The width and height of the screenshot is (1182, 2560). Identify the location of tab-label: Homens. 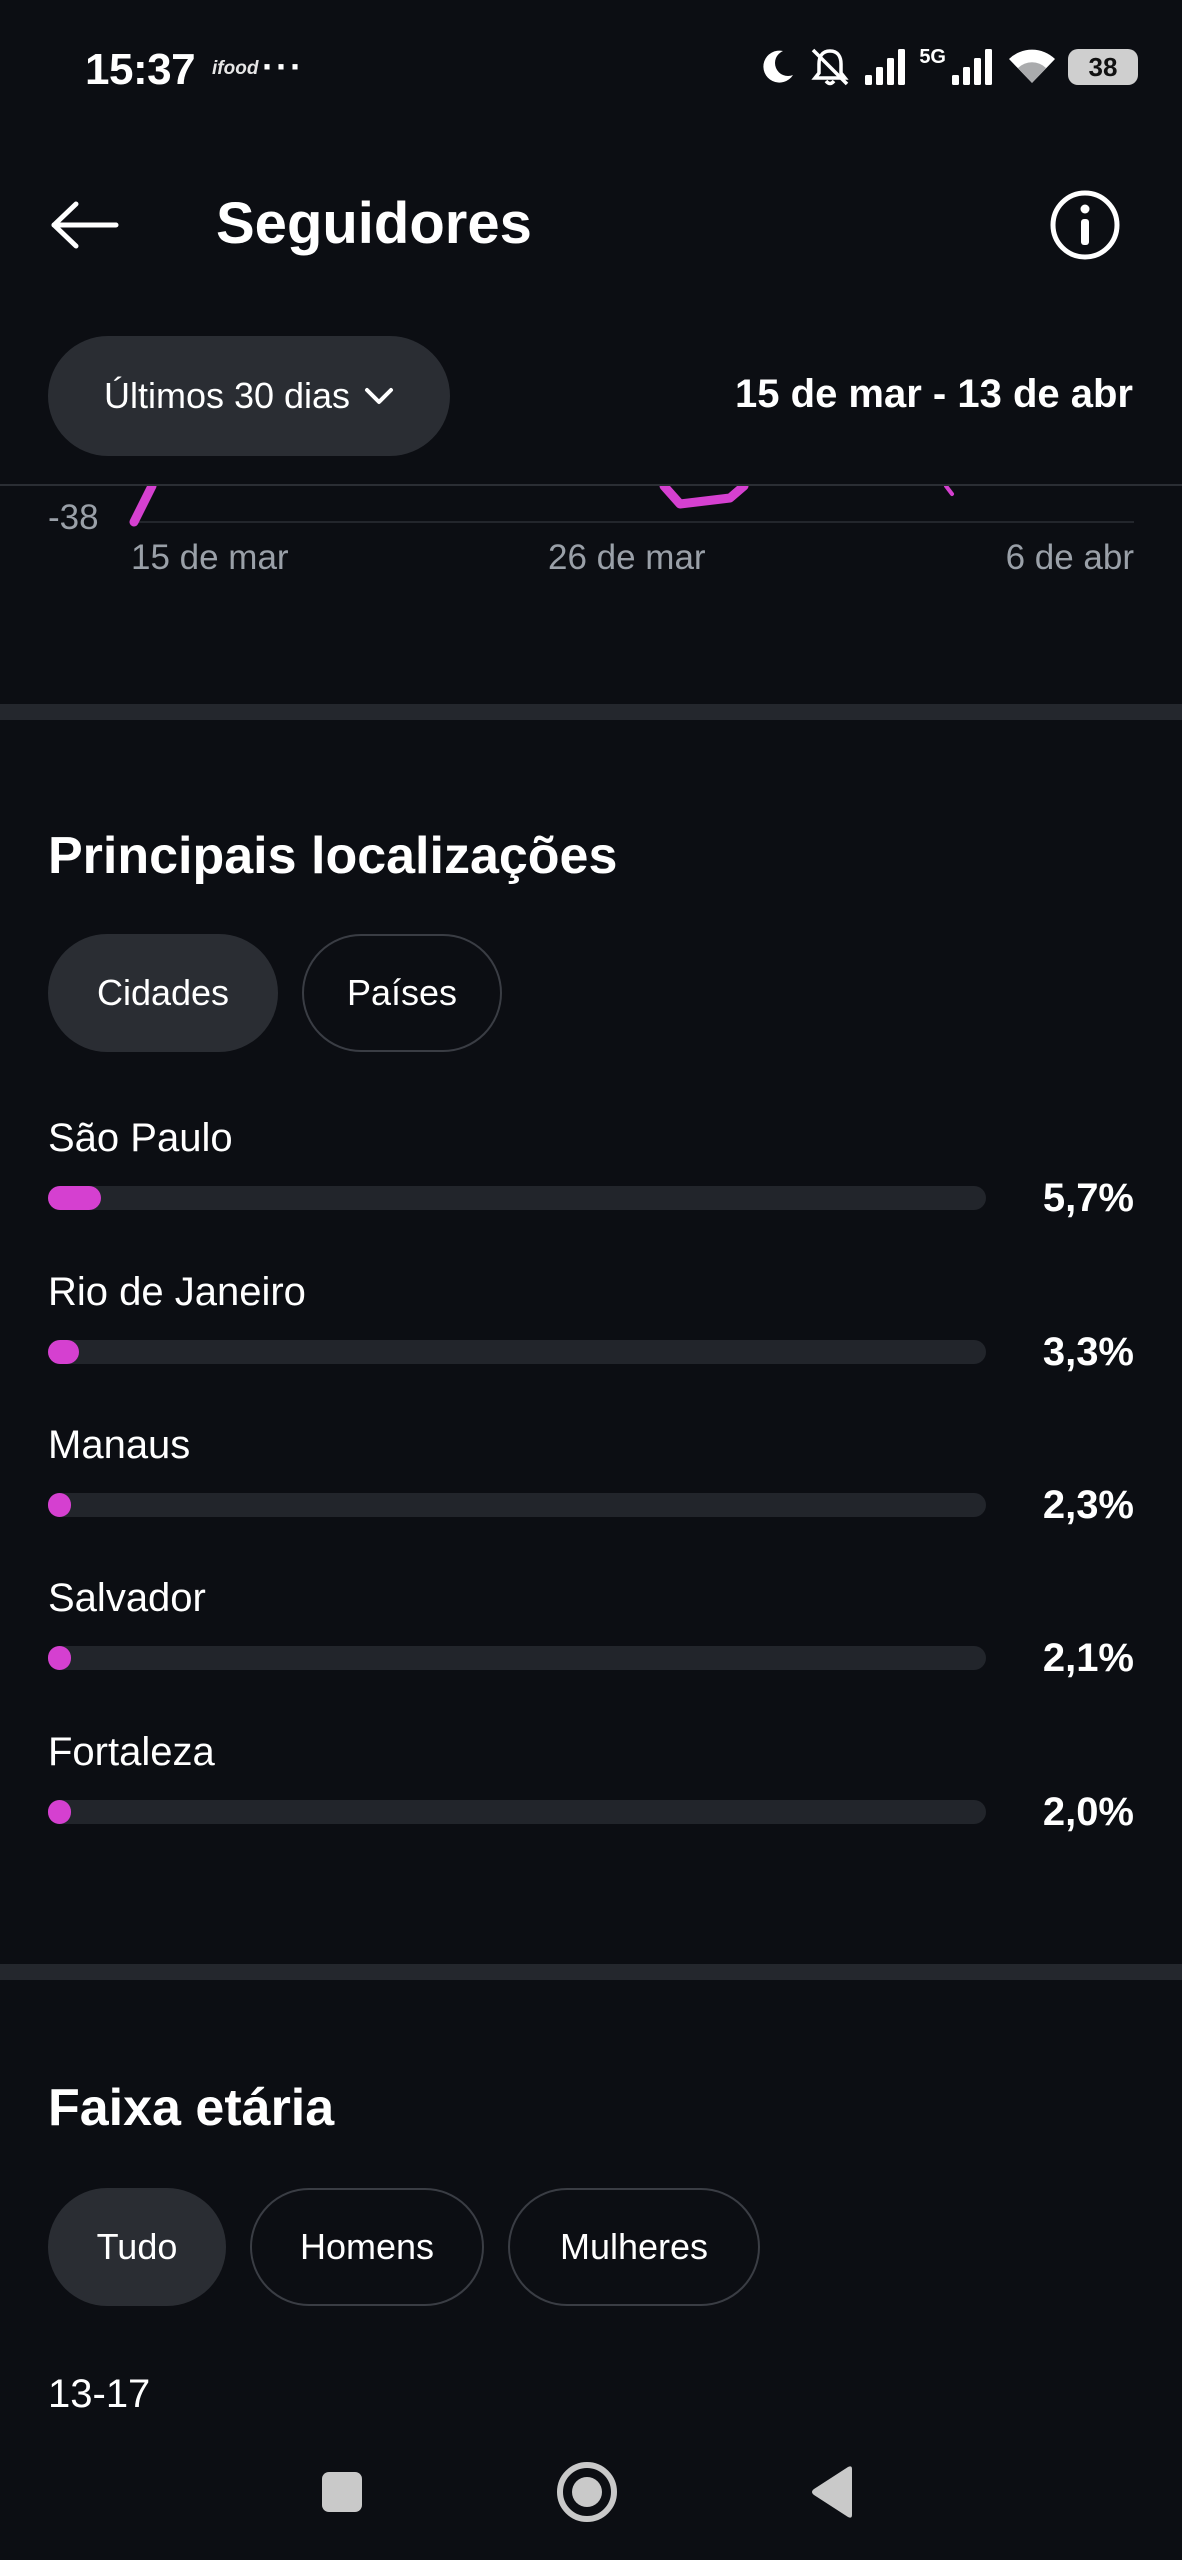
(367, 2246).